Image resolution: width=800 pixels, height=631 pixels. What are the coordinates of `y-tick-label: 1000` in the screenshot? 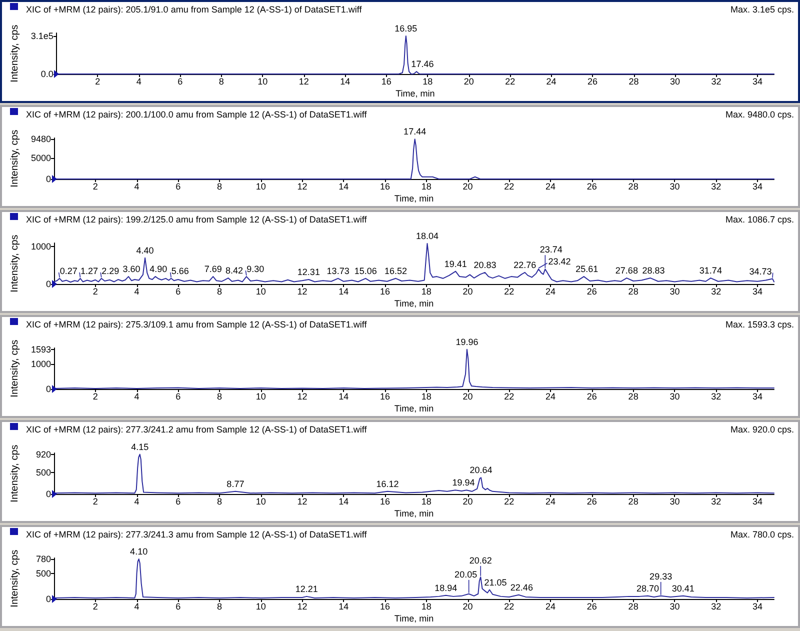 It's located at (40, 364).